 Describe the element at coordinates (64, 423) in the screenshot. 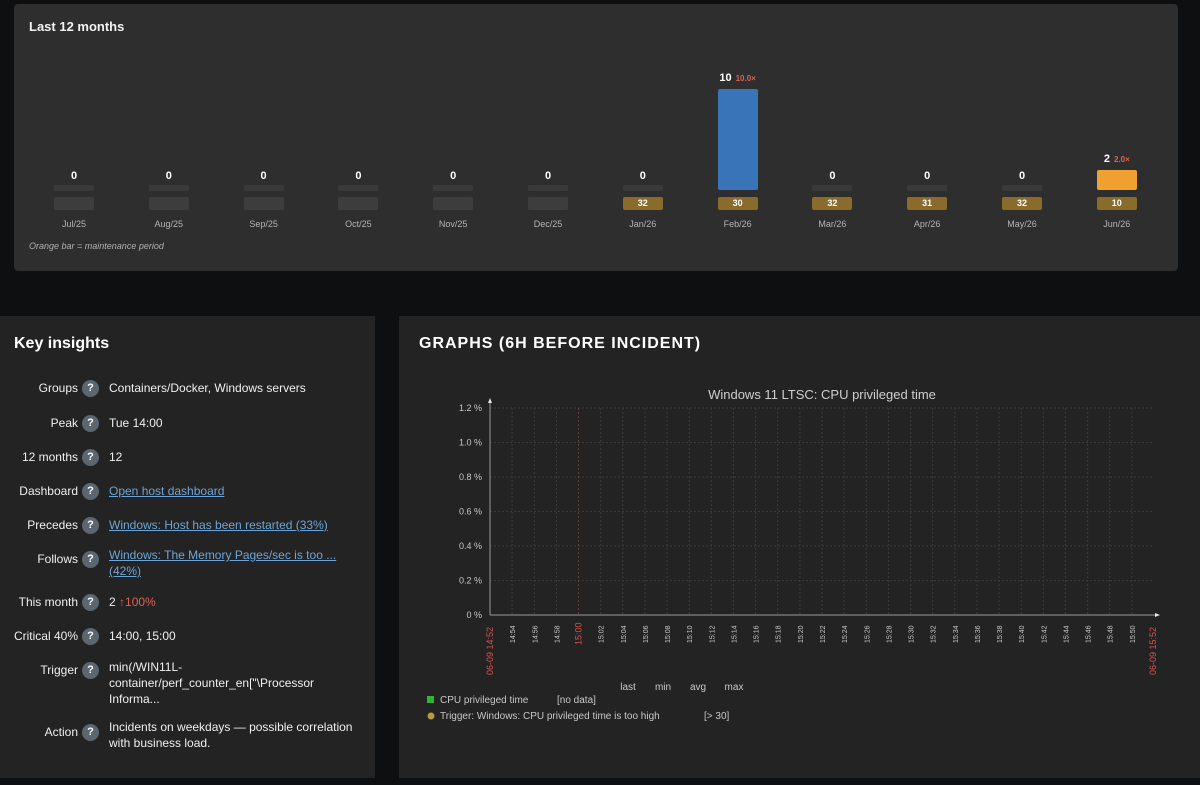

I see `insight-label: Peak` at that location.